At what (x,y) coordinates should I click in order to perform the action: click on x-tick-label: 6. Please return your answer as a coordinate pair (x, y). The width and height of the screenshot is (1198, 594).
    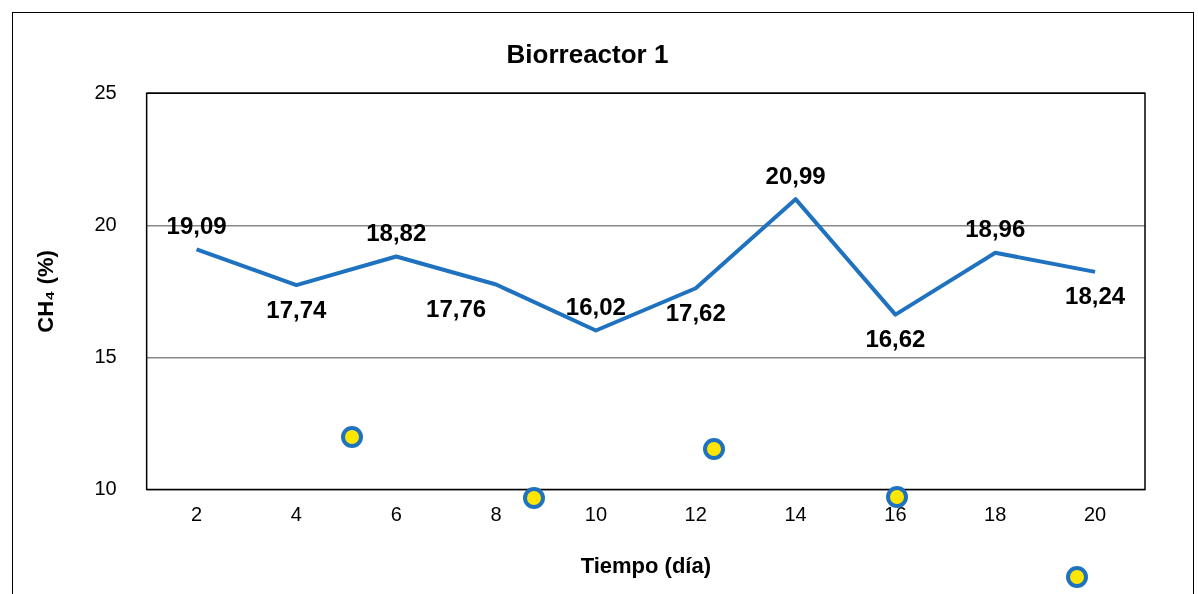
    Looking at the image, I should click on (396, 514).